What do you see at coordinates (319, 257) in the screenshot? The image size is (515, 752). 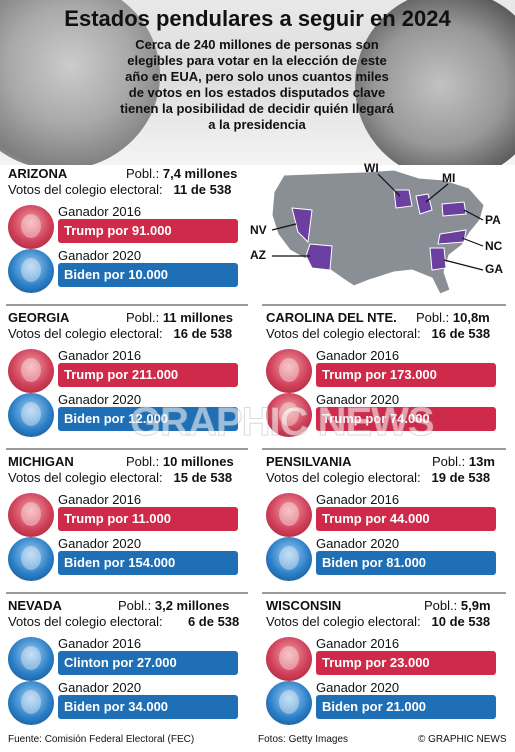 I see `state-az` at bounding box center [319, 257].